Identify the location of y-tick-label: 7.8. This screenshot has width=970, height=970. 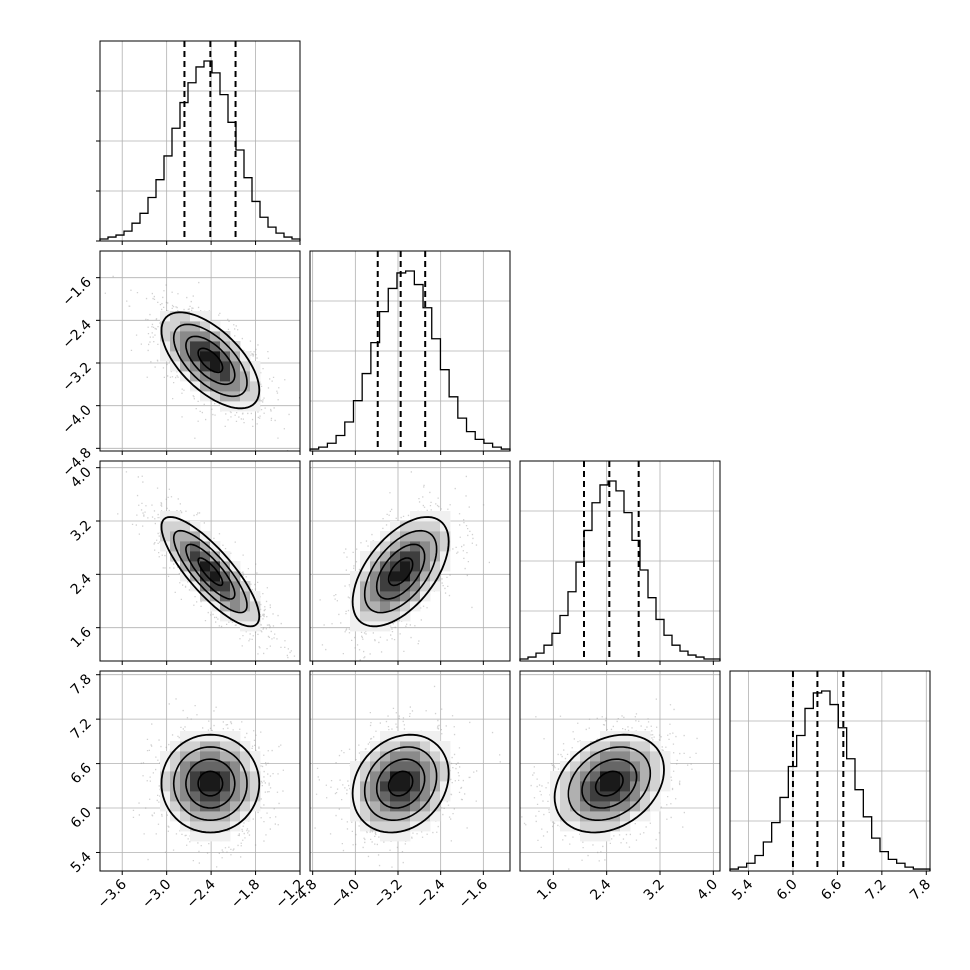
(81, 684).